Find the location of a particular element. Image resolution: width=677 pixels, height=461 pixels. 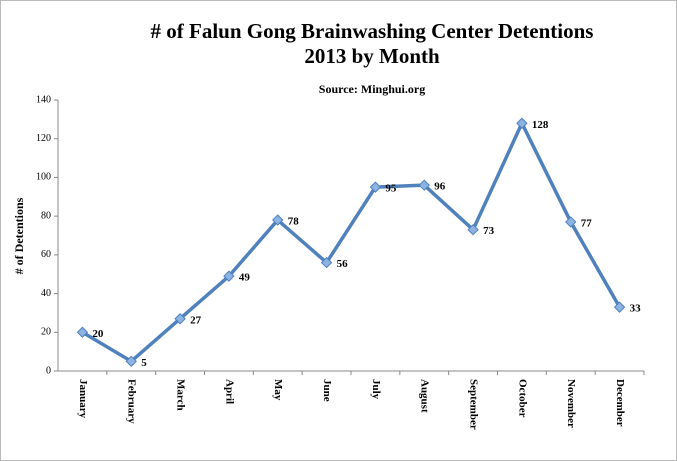

data-label: 77 is located at coordinates (587, 223).